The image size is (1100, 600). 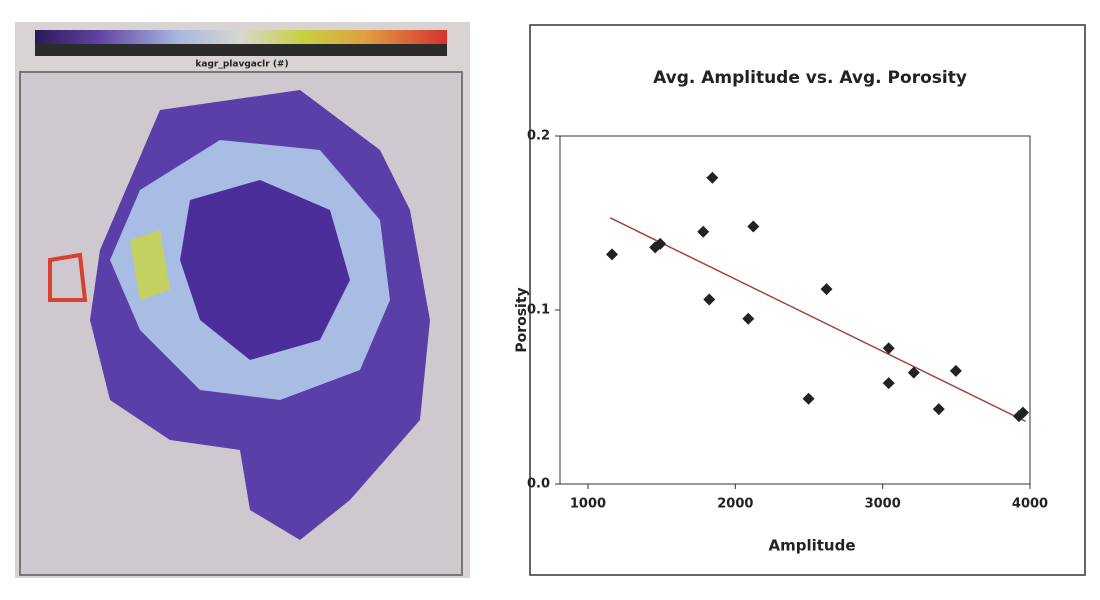 What do you see at coordinates (810, 78) in the screenshot?
I see `chart-title: Avg. Amplitude vs. Avg. Porosity` at bounding box center [810, 78].